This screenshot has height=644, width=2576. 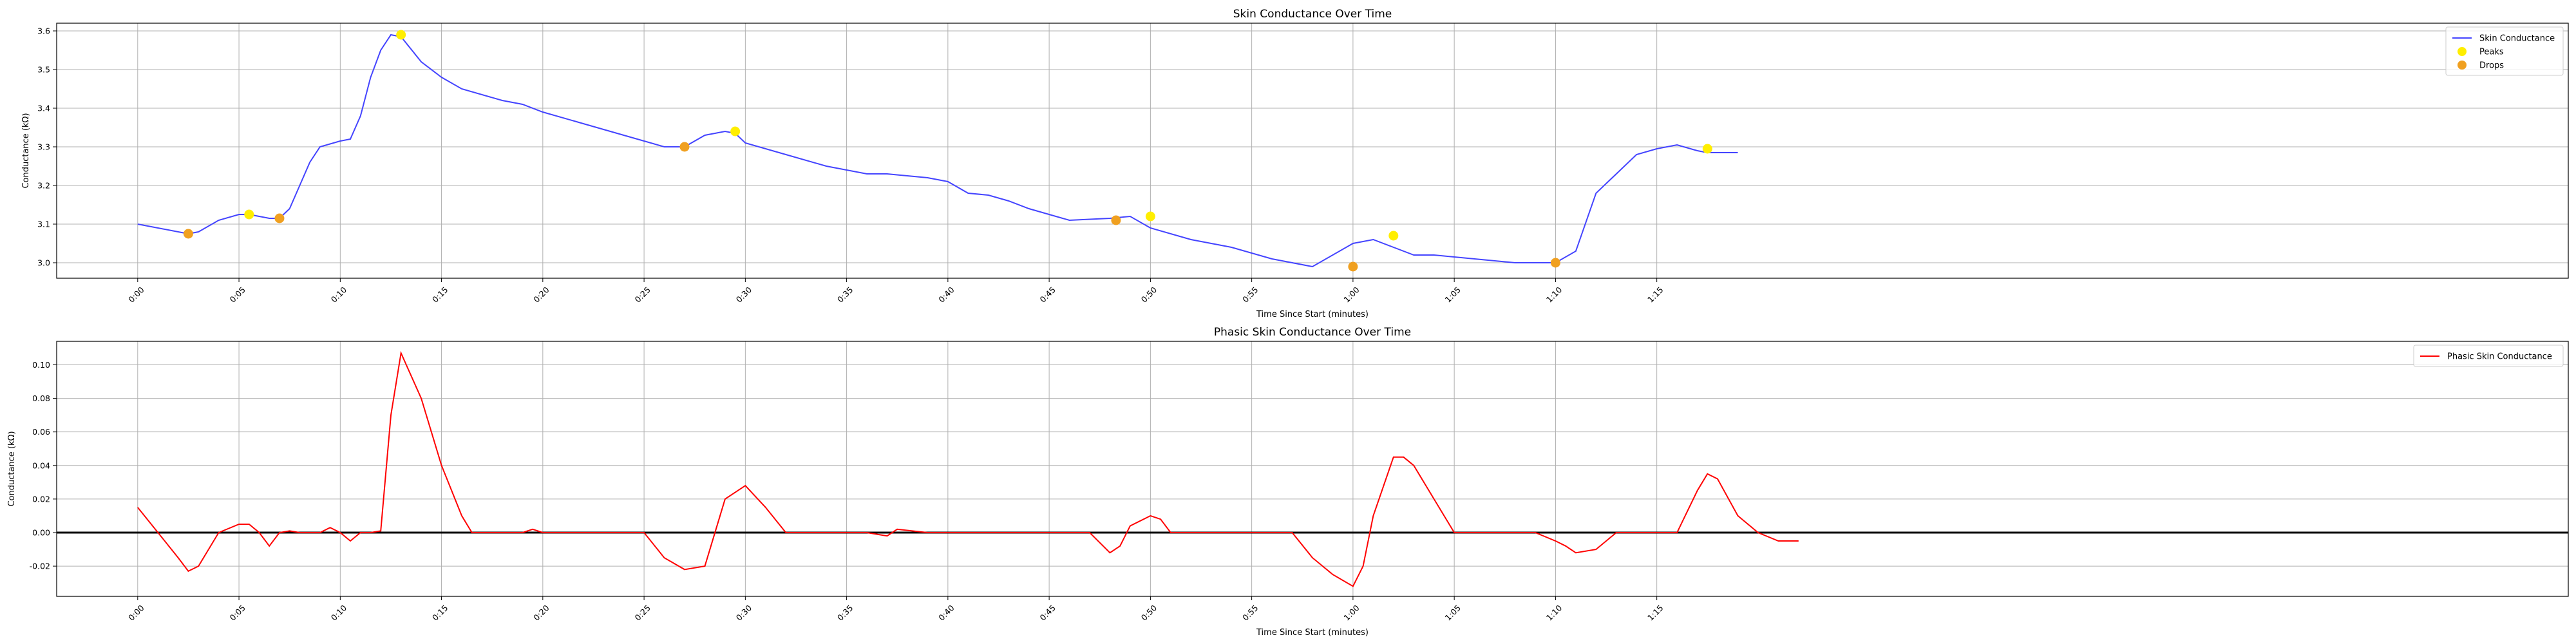 I want to click on y-tick-label: 3.0, so click(x=44, y=263).